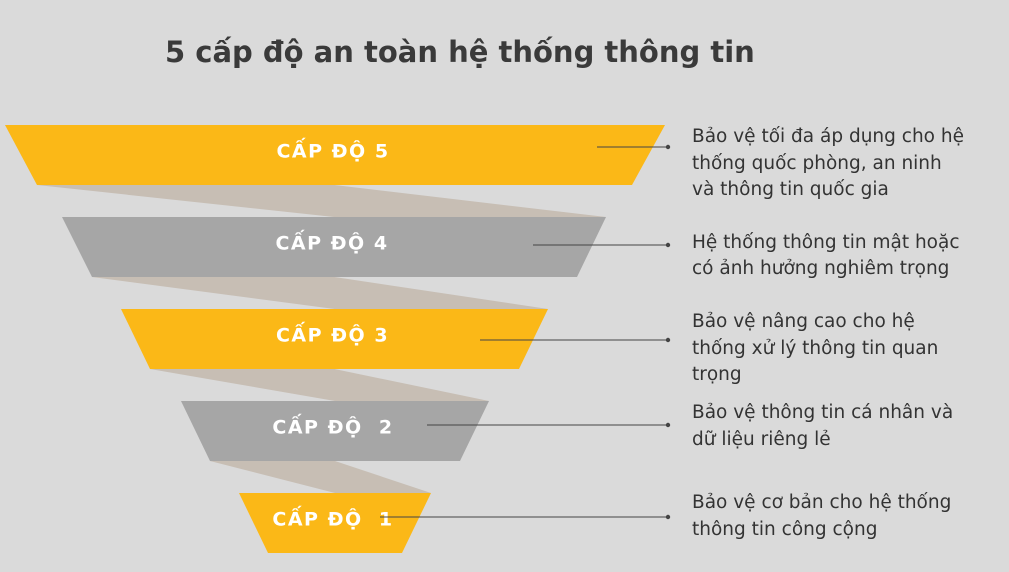 The width and height of the screenshot is (1009, 572). I want to click on level-label: CẤP ĐỘ 2, so click(332, 426).